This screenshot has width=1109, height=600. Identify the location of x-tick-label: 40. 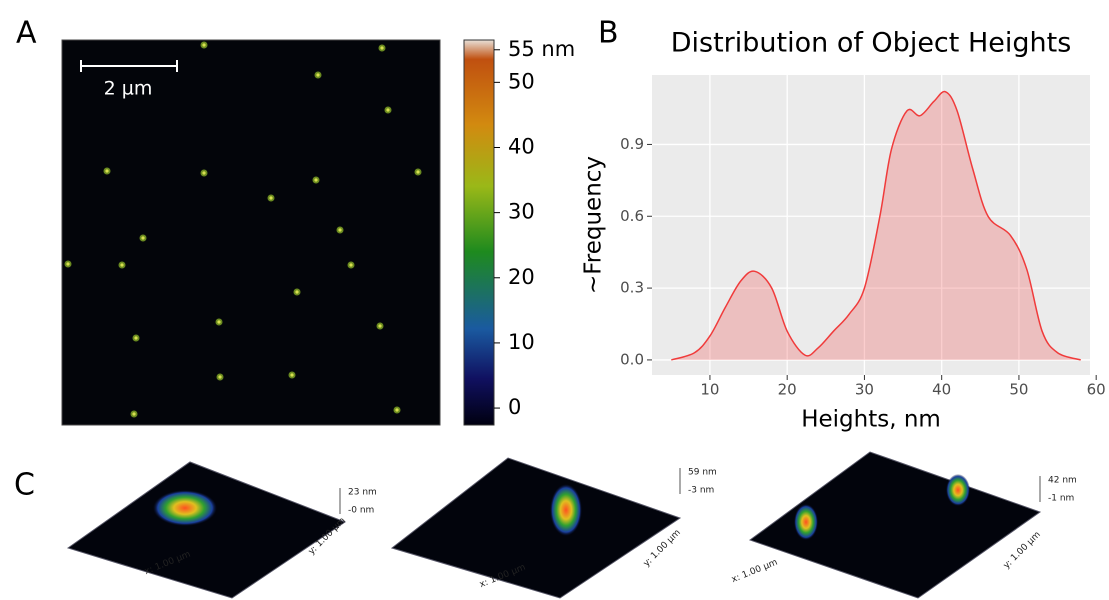
(941, 390).